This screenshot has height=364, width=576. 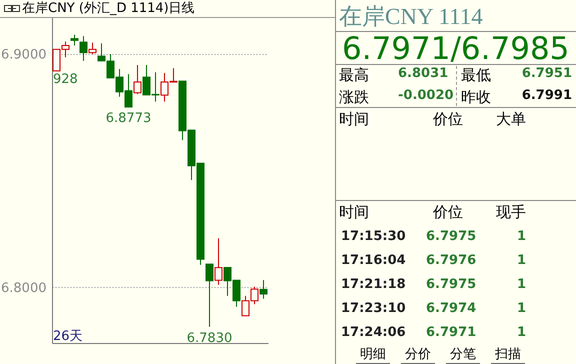 I want to click on text: 17:23:10, so click(x=373, y=308).